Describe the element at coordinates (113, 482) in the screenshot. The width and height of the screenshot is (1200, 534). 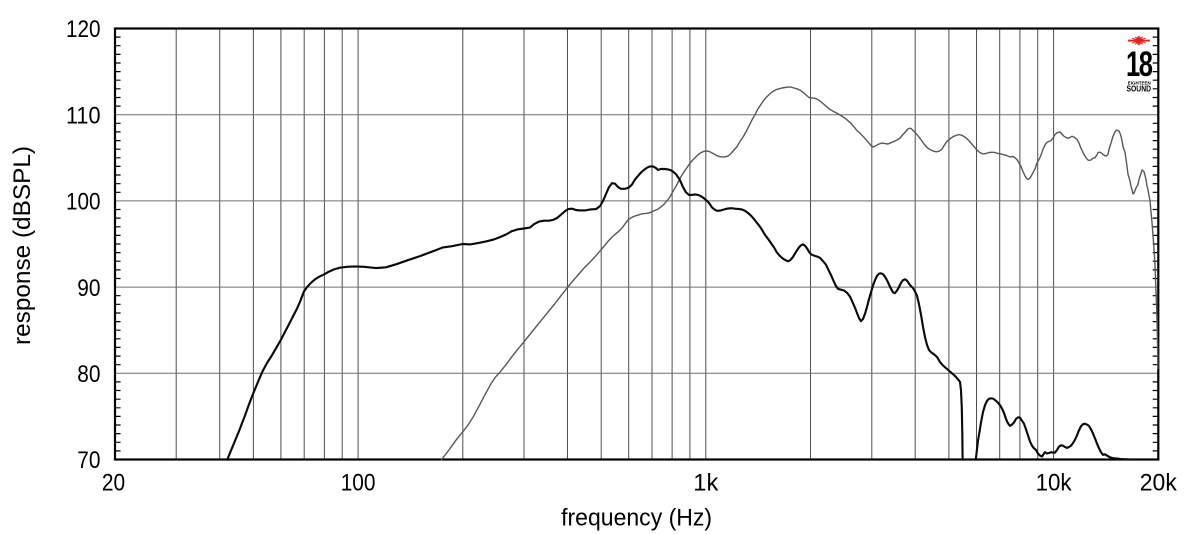
I see `svg-text: 20` at that location.